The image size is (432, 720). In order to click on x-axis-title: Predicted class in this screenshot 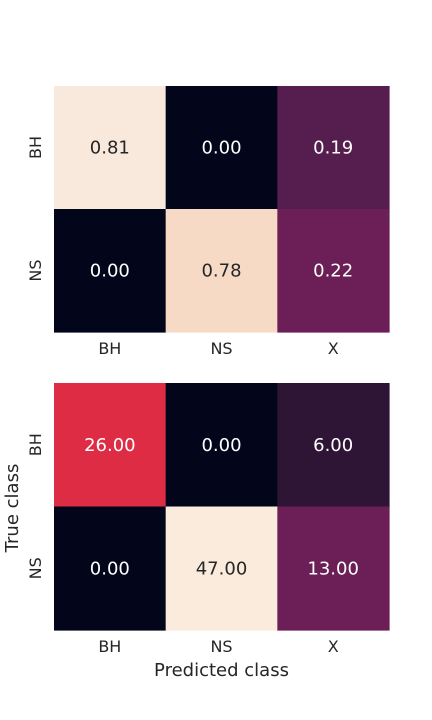, I will do `click(221, 670)`.